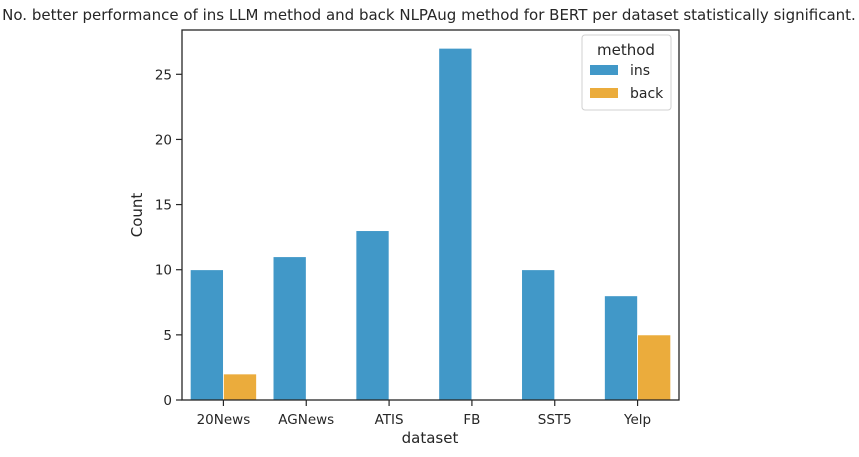 The image size is (859, 457). I want to click on y-axis-label: Count, so click(137, 215).